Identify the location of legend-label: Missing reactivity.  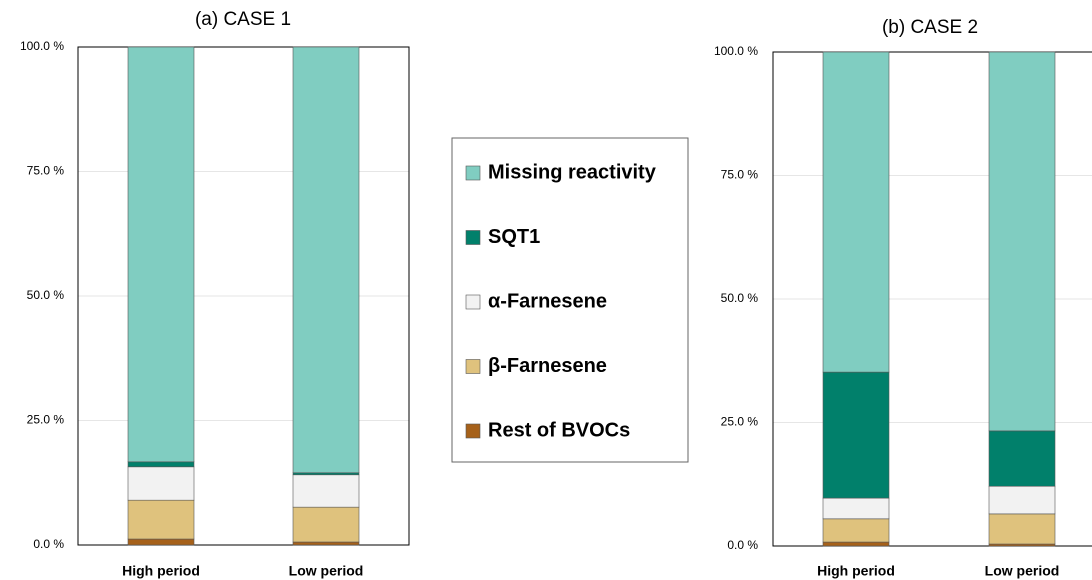
(572, 172).